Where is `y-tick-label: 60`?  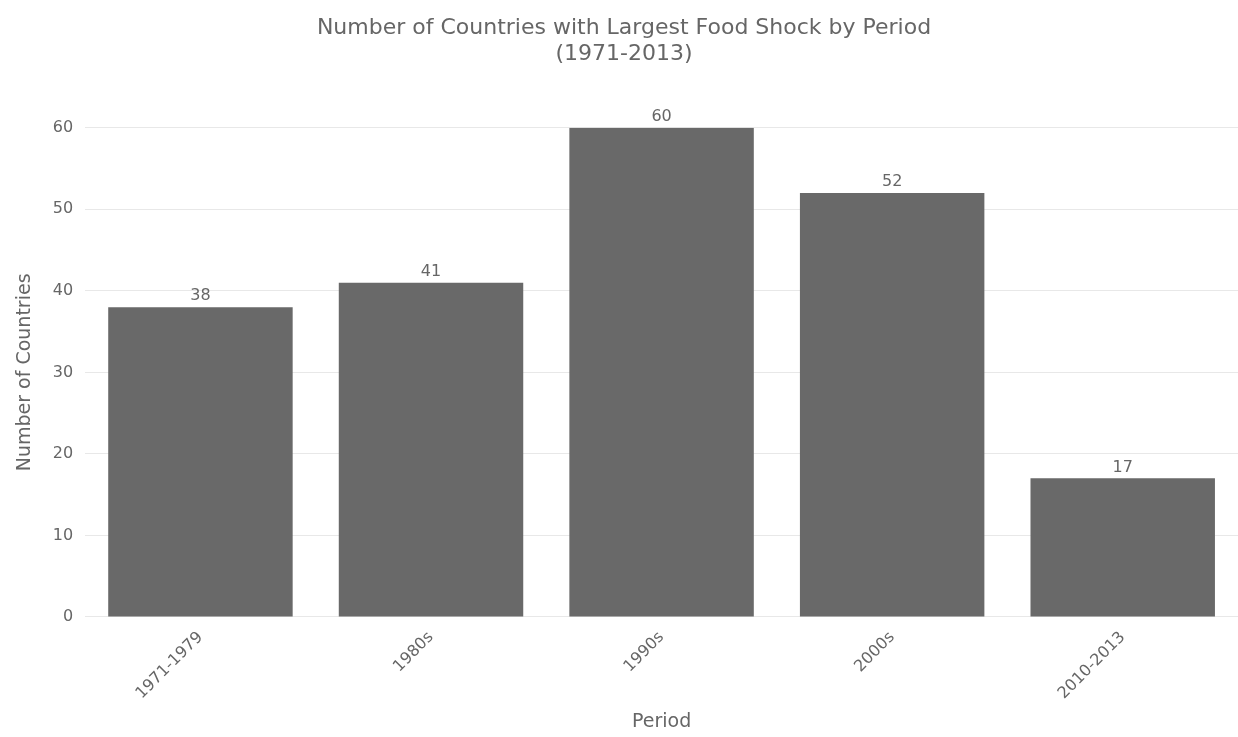 y-tick-label: 60 is located at coordinates (63, 126).